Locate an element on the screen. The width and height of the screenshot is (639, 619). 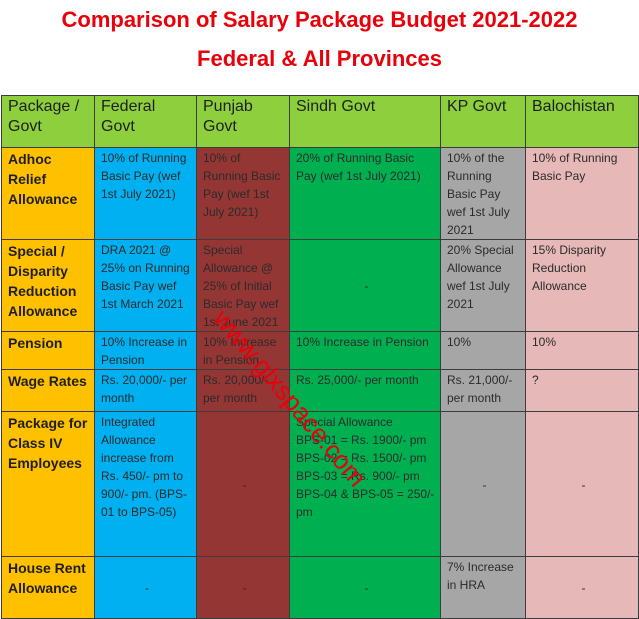
cell-class4-kp: - is located at coordinates (483, 484).